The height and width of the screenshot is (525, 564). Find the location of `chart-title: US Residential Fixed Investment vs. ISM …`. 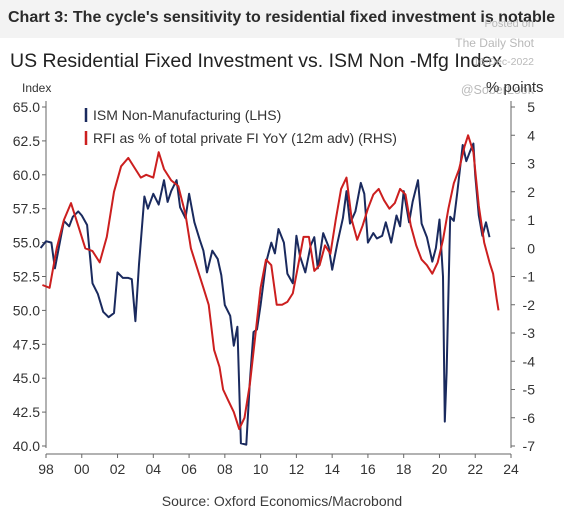

chart-title: US Residential Fixed Investment vs. ISM … is located at coordinates (256, 61).